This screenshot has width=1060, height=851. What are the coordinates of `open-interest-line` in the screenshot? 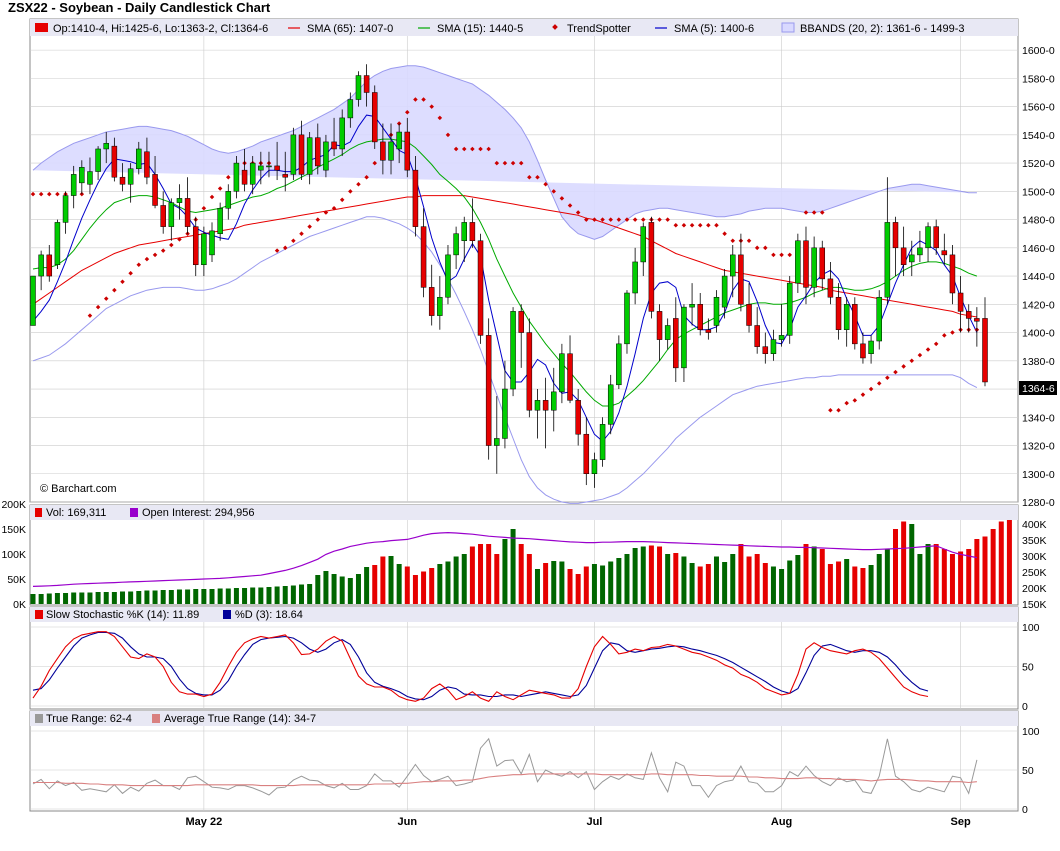 It's located at (505, 559).